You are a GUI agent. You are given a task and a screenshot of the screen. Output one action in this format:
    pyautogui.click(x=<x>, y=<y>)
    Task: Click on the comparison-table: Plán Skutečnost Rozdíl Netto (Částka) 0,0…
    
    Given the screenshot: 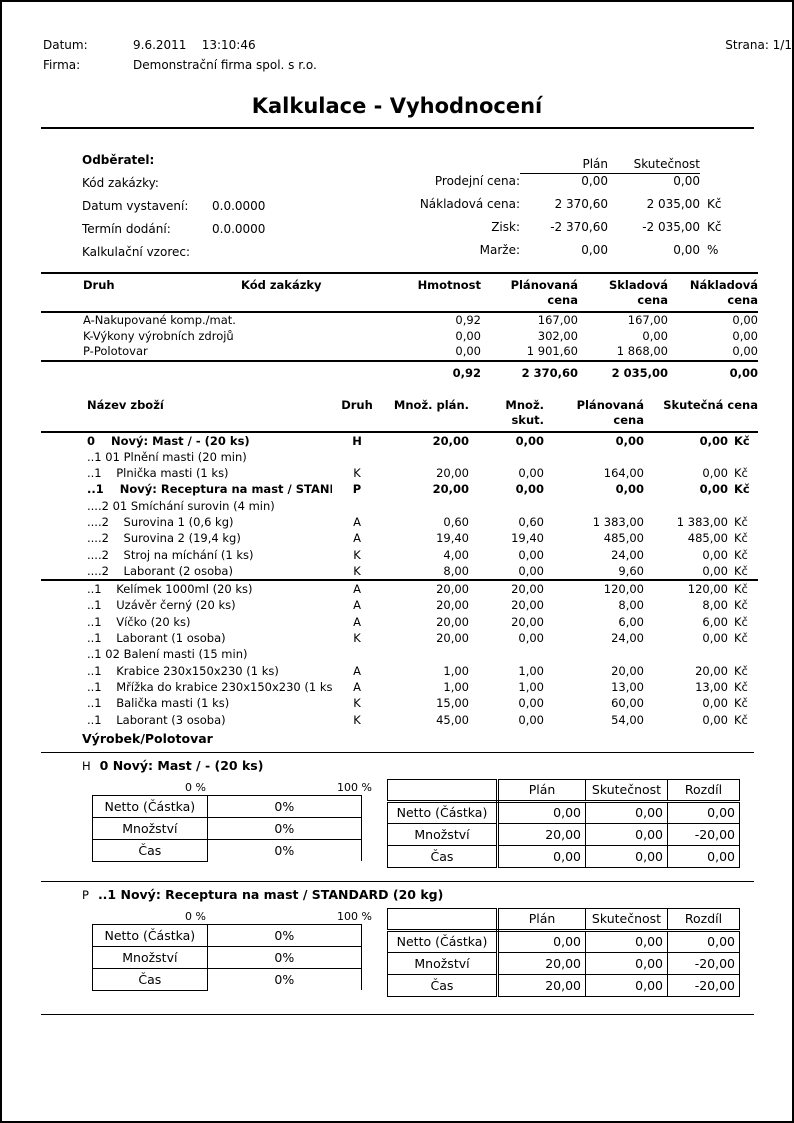 What is the action you would take?
    pyautogui.click(x=563, y=823)
    